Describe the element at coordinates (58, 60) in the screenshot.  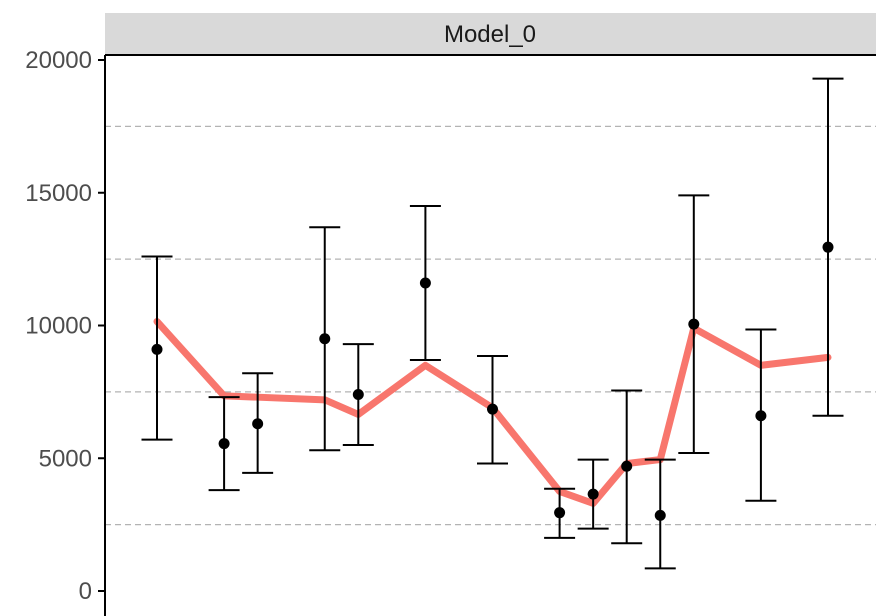
I see `y-tick-label: 20000` at that location.